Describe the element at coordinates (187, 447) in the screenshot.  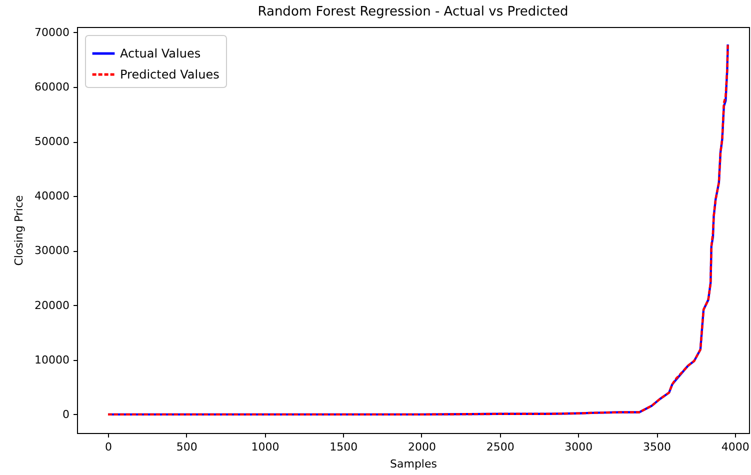
I see `x-tick-label: 500` at that location.